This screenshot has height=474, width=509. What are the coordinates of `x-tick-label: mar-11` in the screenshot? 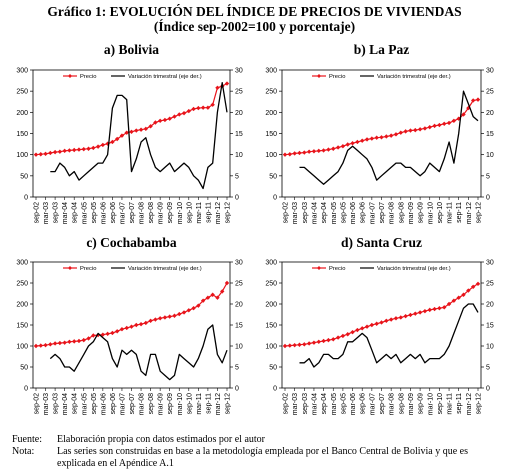 It's located at (199, 213).